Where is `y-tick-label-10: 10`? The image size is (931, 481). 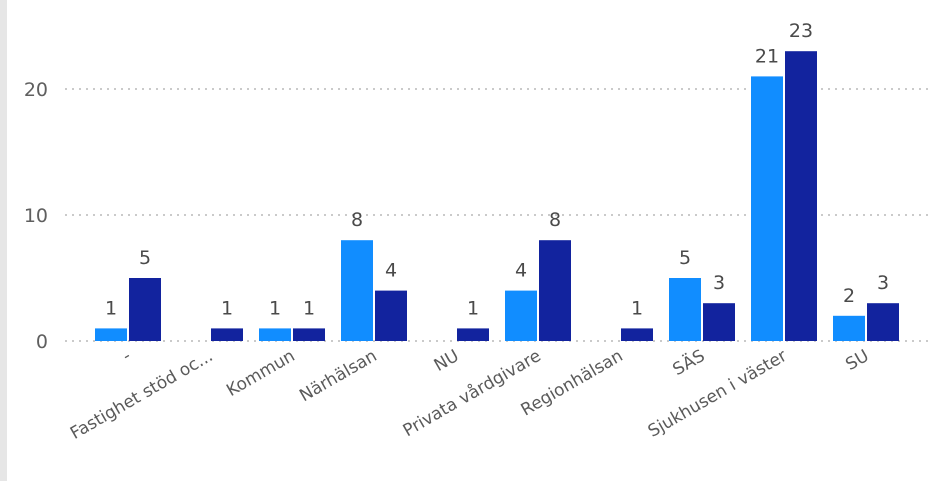 y-tick-label-10: 10 is located at coordinates (36, 216).